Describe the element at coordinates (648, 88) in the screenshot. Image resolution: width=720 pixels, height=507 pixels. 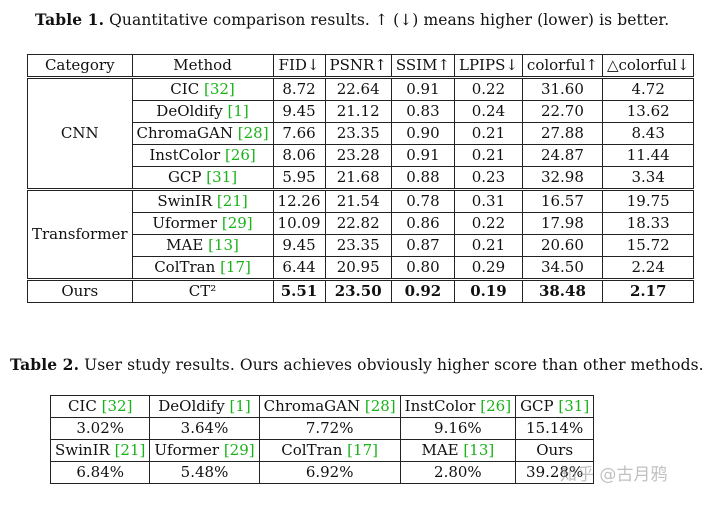
I see `value-cell: 4.72` at that location.